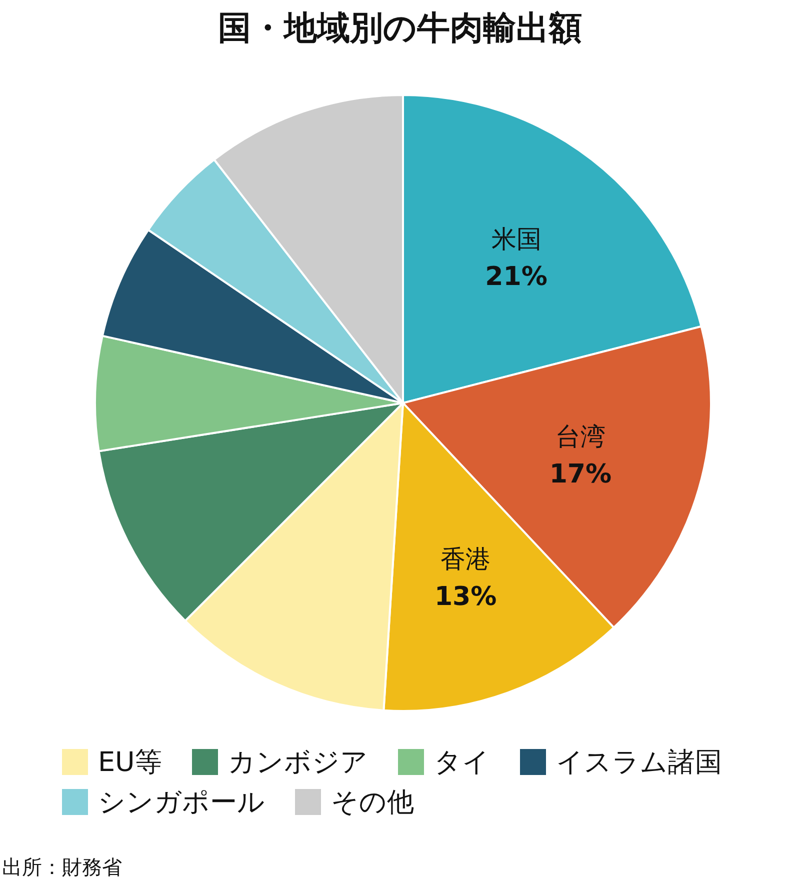 The width and height of the screenshot is (800, 892). What do you see at coordinates (181, 803) in the screenshot?
I see `legend-label: シンガポール` at bounding box center [181, 803].